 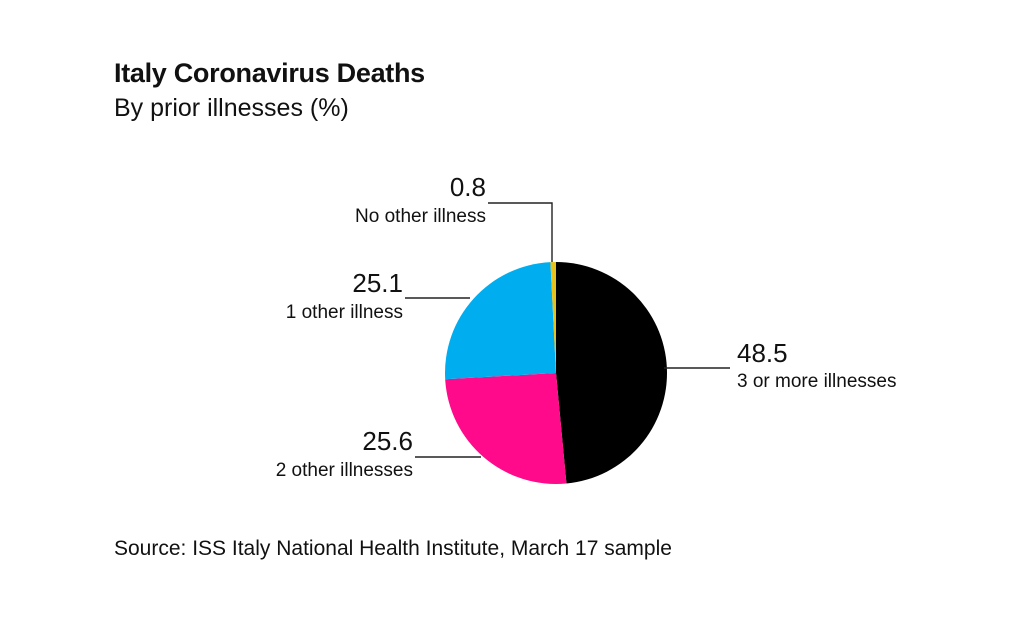 I want to click on pie-slice-no-other-illness, so click(x=553, y=317).